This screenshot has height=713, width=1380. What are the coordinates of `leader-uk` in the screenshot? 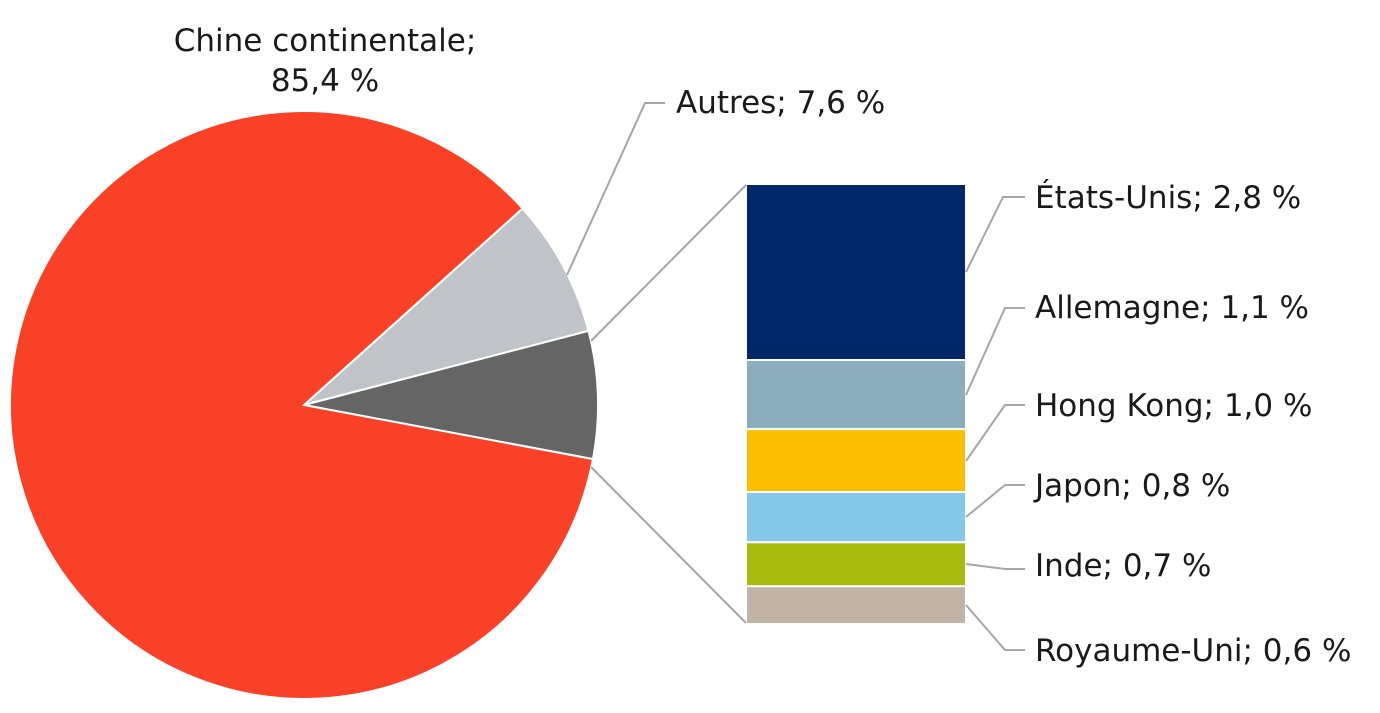 It's located at (995, 627).